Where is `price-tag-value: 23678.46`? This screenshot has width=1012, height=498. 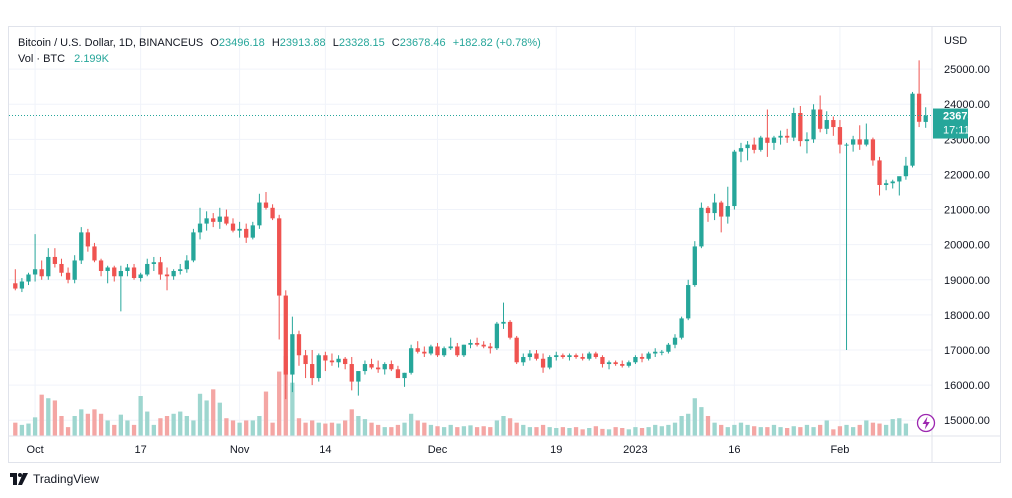 price-tag-value: 23678.46 is located at coordinates (966, 117).